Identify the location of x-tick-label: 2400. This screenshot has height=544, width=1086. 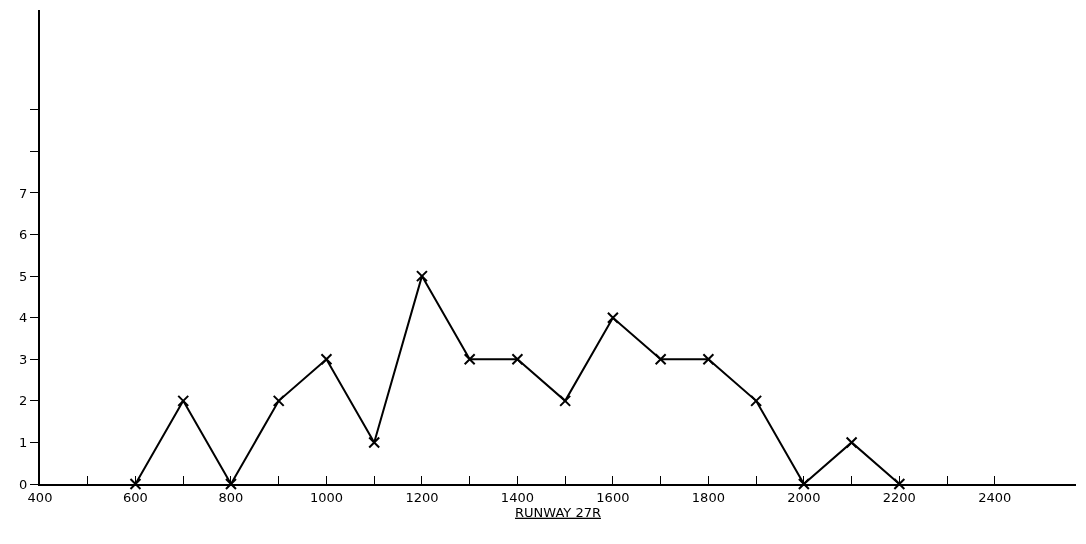
(995, 497).